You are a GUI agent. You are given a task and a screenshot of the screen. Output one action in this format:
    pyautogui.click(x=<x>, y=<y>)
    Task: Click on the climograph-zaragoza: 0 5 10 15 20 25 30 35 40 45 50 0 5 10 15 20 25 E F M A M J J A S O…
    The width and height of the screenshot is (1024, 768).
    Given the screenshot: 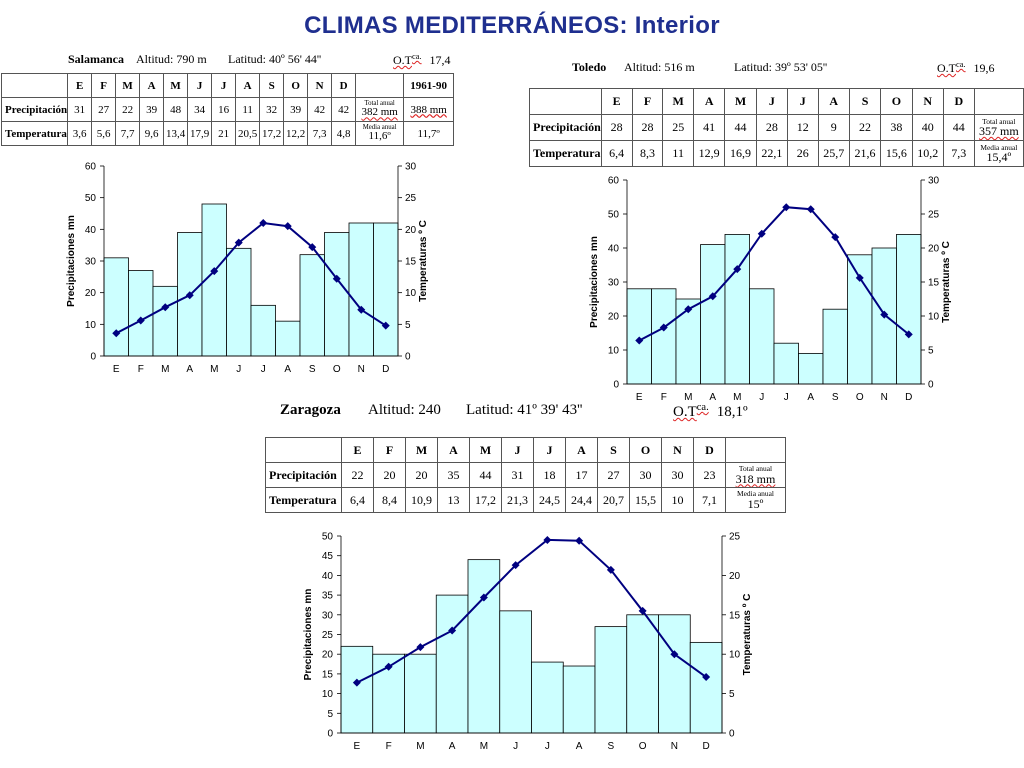 What is the action you would take?
    pyautogui.click(x=528, y=642)
    